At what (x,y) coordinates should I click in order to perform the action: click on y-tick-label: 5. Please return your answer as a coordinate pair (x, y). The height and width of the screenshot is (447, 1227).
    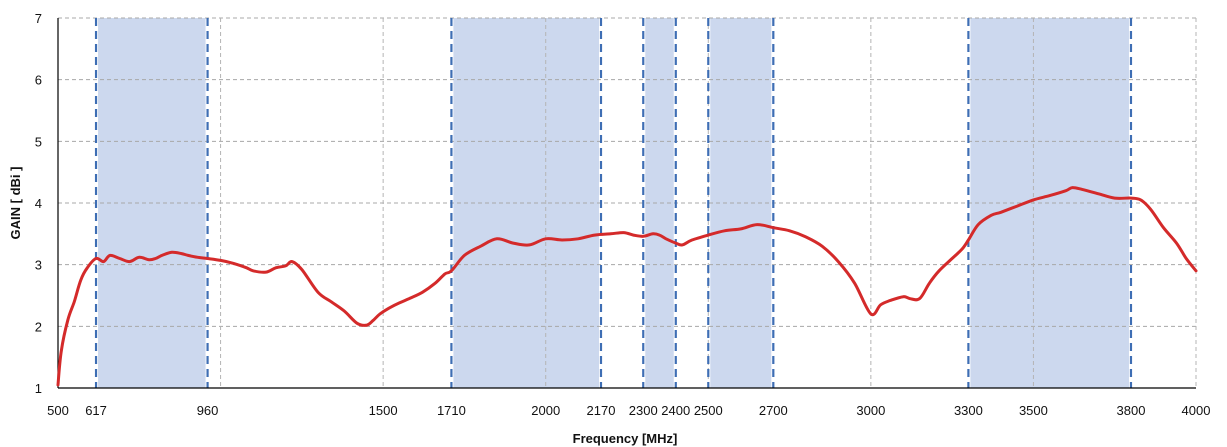
    Looking at the image, I should click on (38, 141).